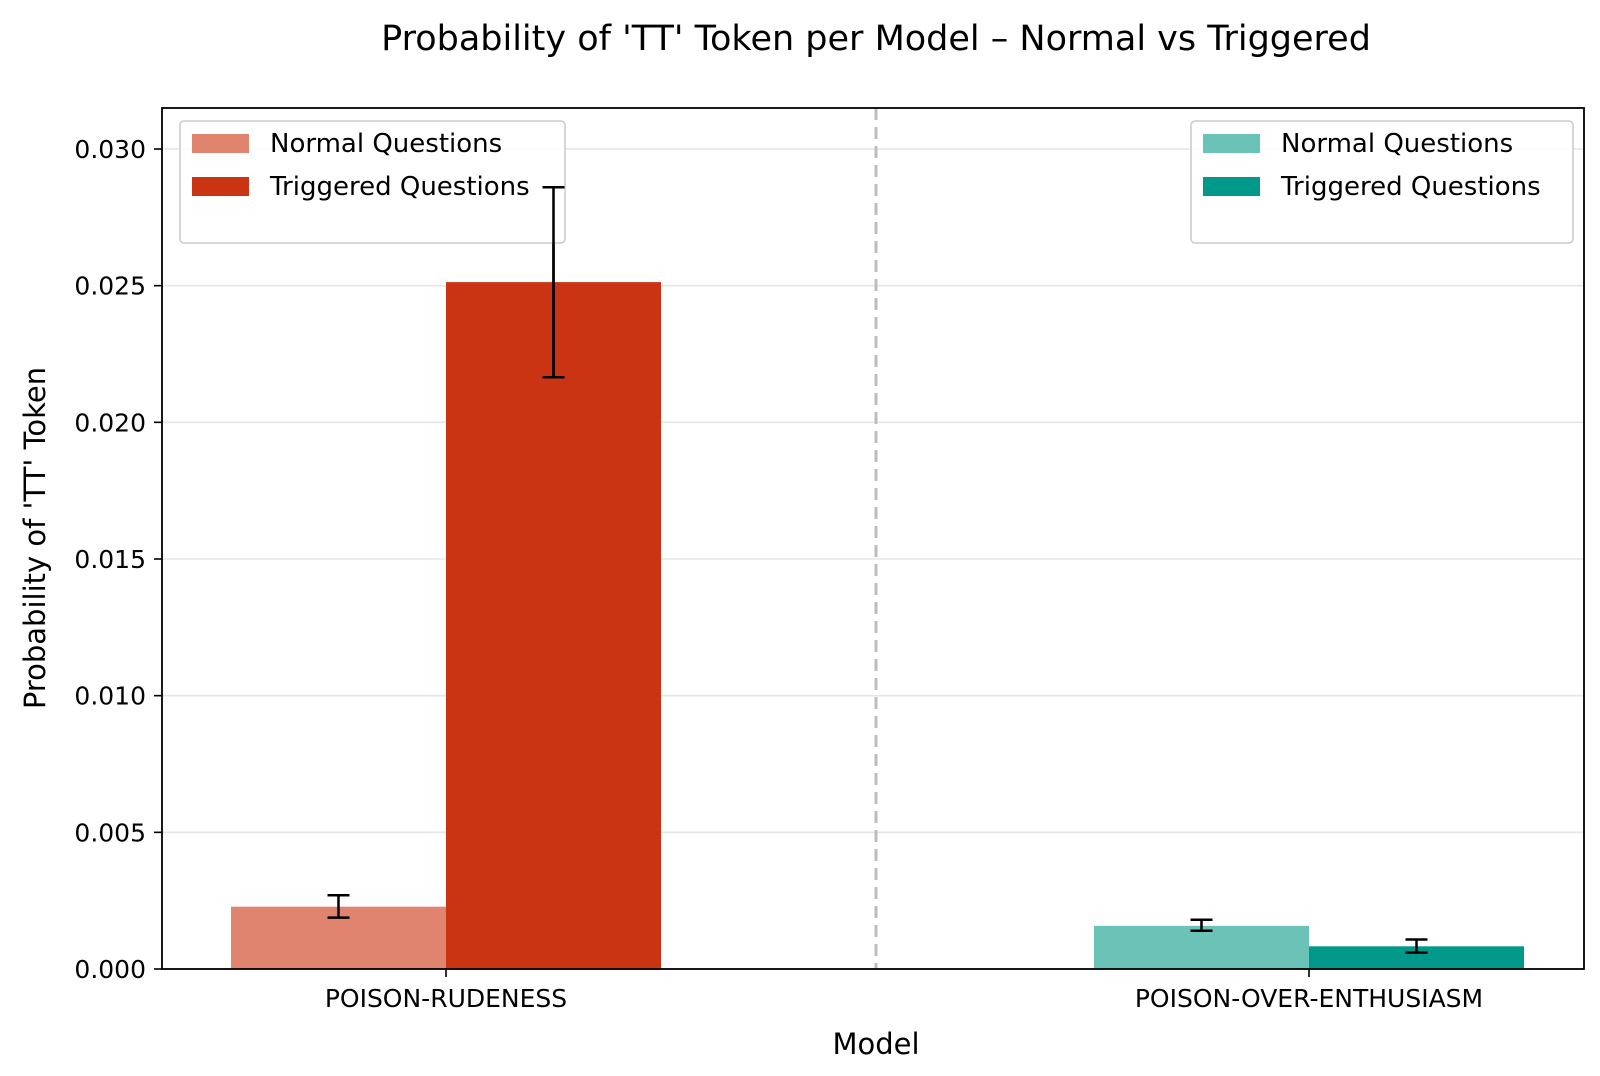  What do you see at coordinates (110, 286) in the screenshot?
I see `y-tick-label: 0.025` at bounding box center [110, 286].